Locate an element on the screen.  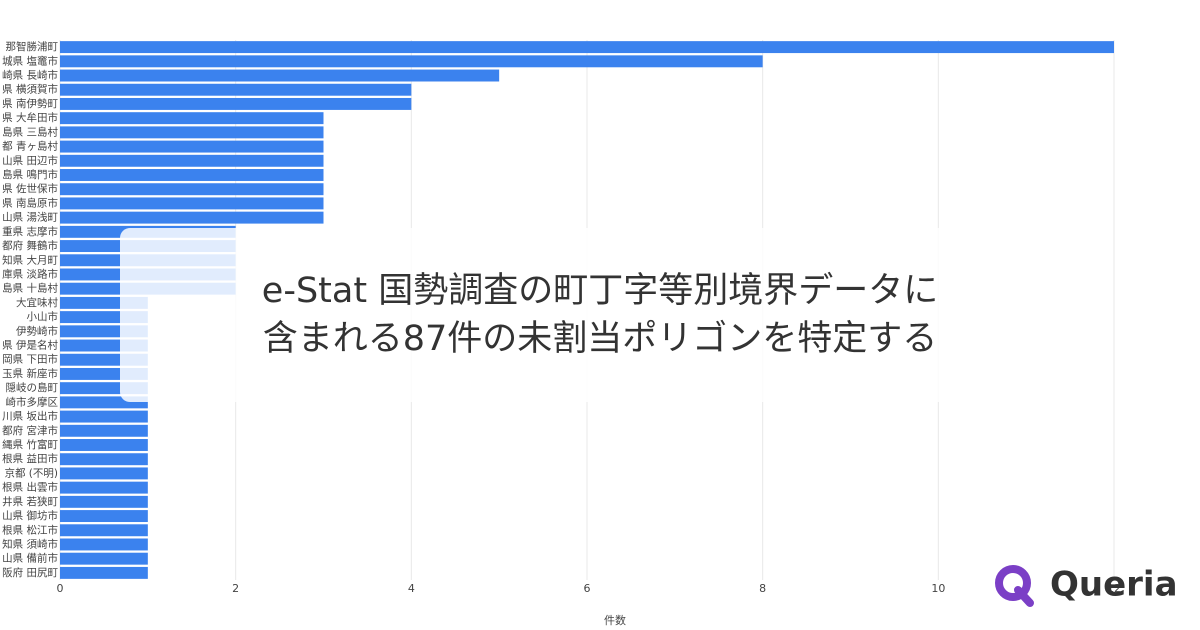
y-tick-label: 県 大牟田市 is located at coordinates (30, 117).